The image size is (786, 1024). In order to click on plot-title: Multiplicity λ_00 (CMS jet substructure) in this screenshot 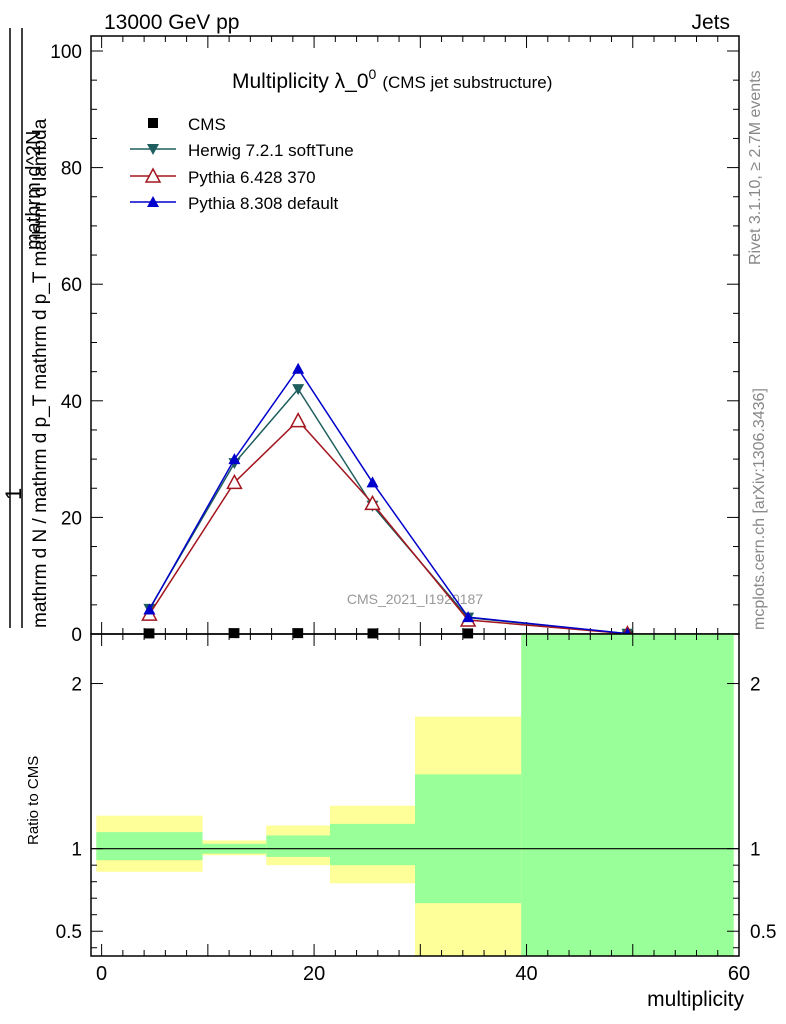, I will do `click(392, 79)`.